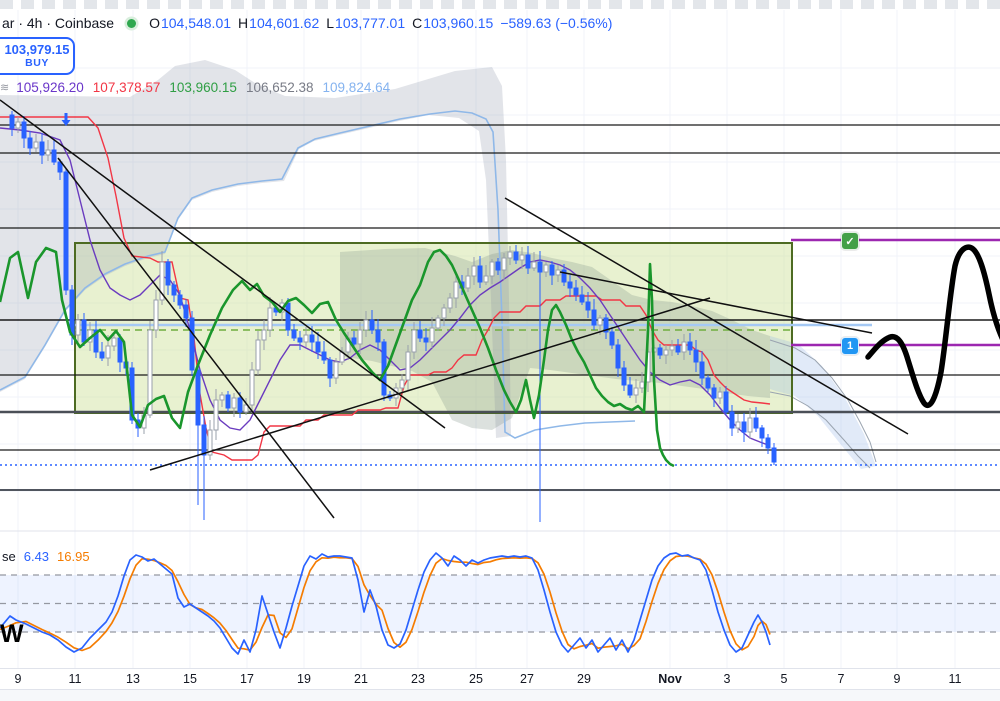 Image resolution: width=1000 pixels, height=701 pixels. Describe the element at coordinates (50, 87) in the screenshot. I see `ichimoku-value-0: 105,926.20` at that location.